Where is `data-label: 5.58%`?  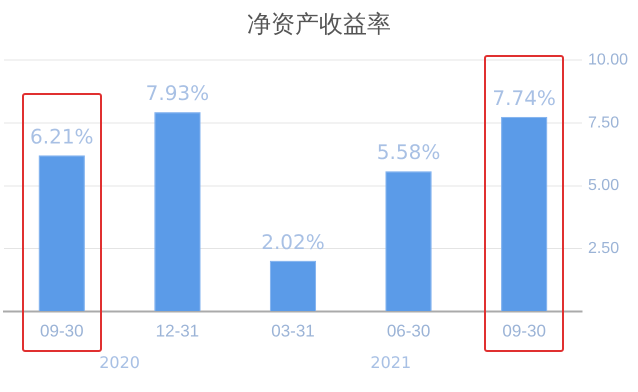 data-label: 5.58% is located at coordinates (408, 152).